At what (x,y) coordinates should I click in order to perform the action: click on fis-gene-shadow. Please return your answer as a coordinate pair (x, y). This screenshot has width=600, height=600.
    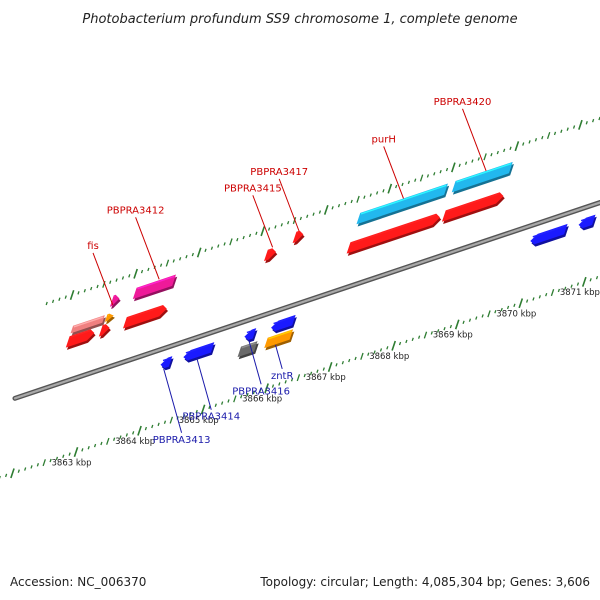
    Looking at the image, I should click on (116, 302).